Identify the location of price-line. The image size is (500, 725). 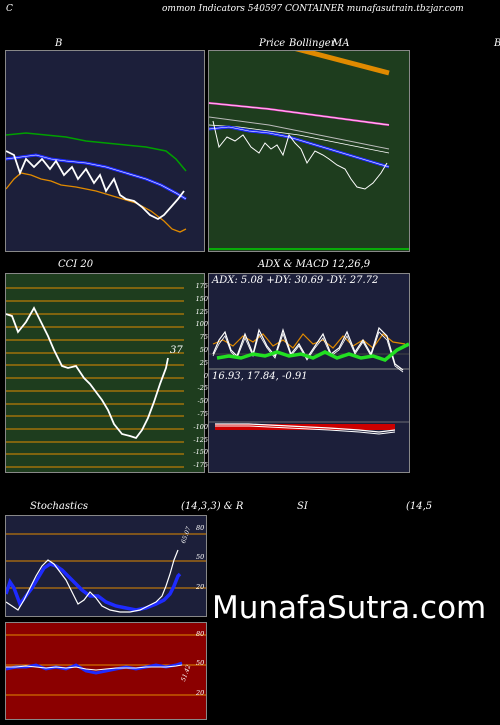
(95, 185).